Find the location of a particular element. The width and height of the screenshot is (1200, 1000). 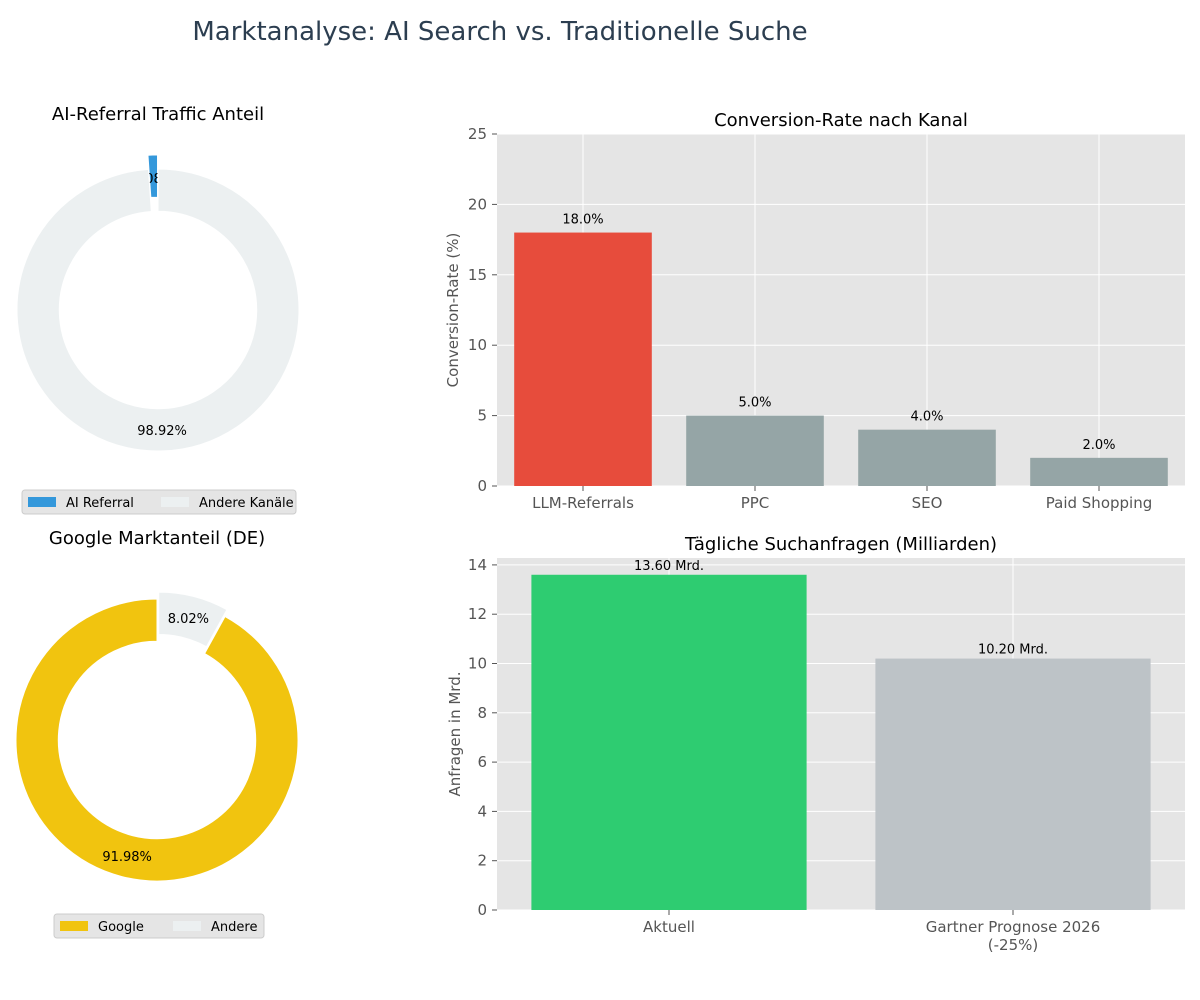

bar-value-label: 4.0% is located at coordinates (926, 417).